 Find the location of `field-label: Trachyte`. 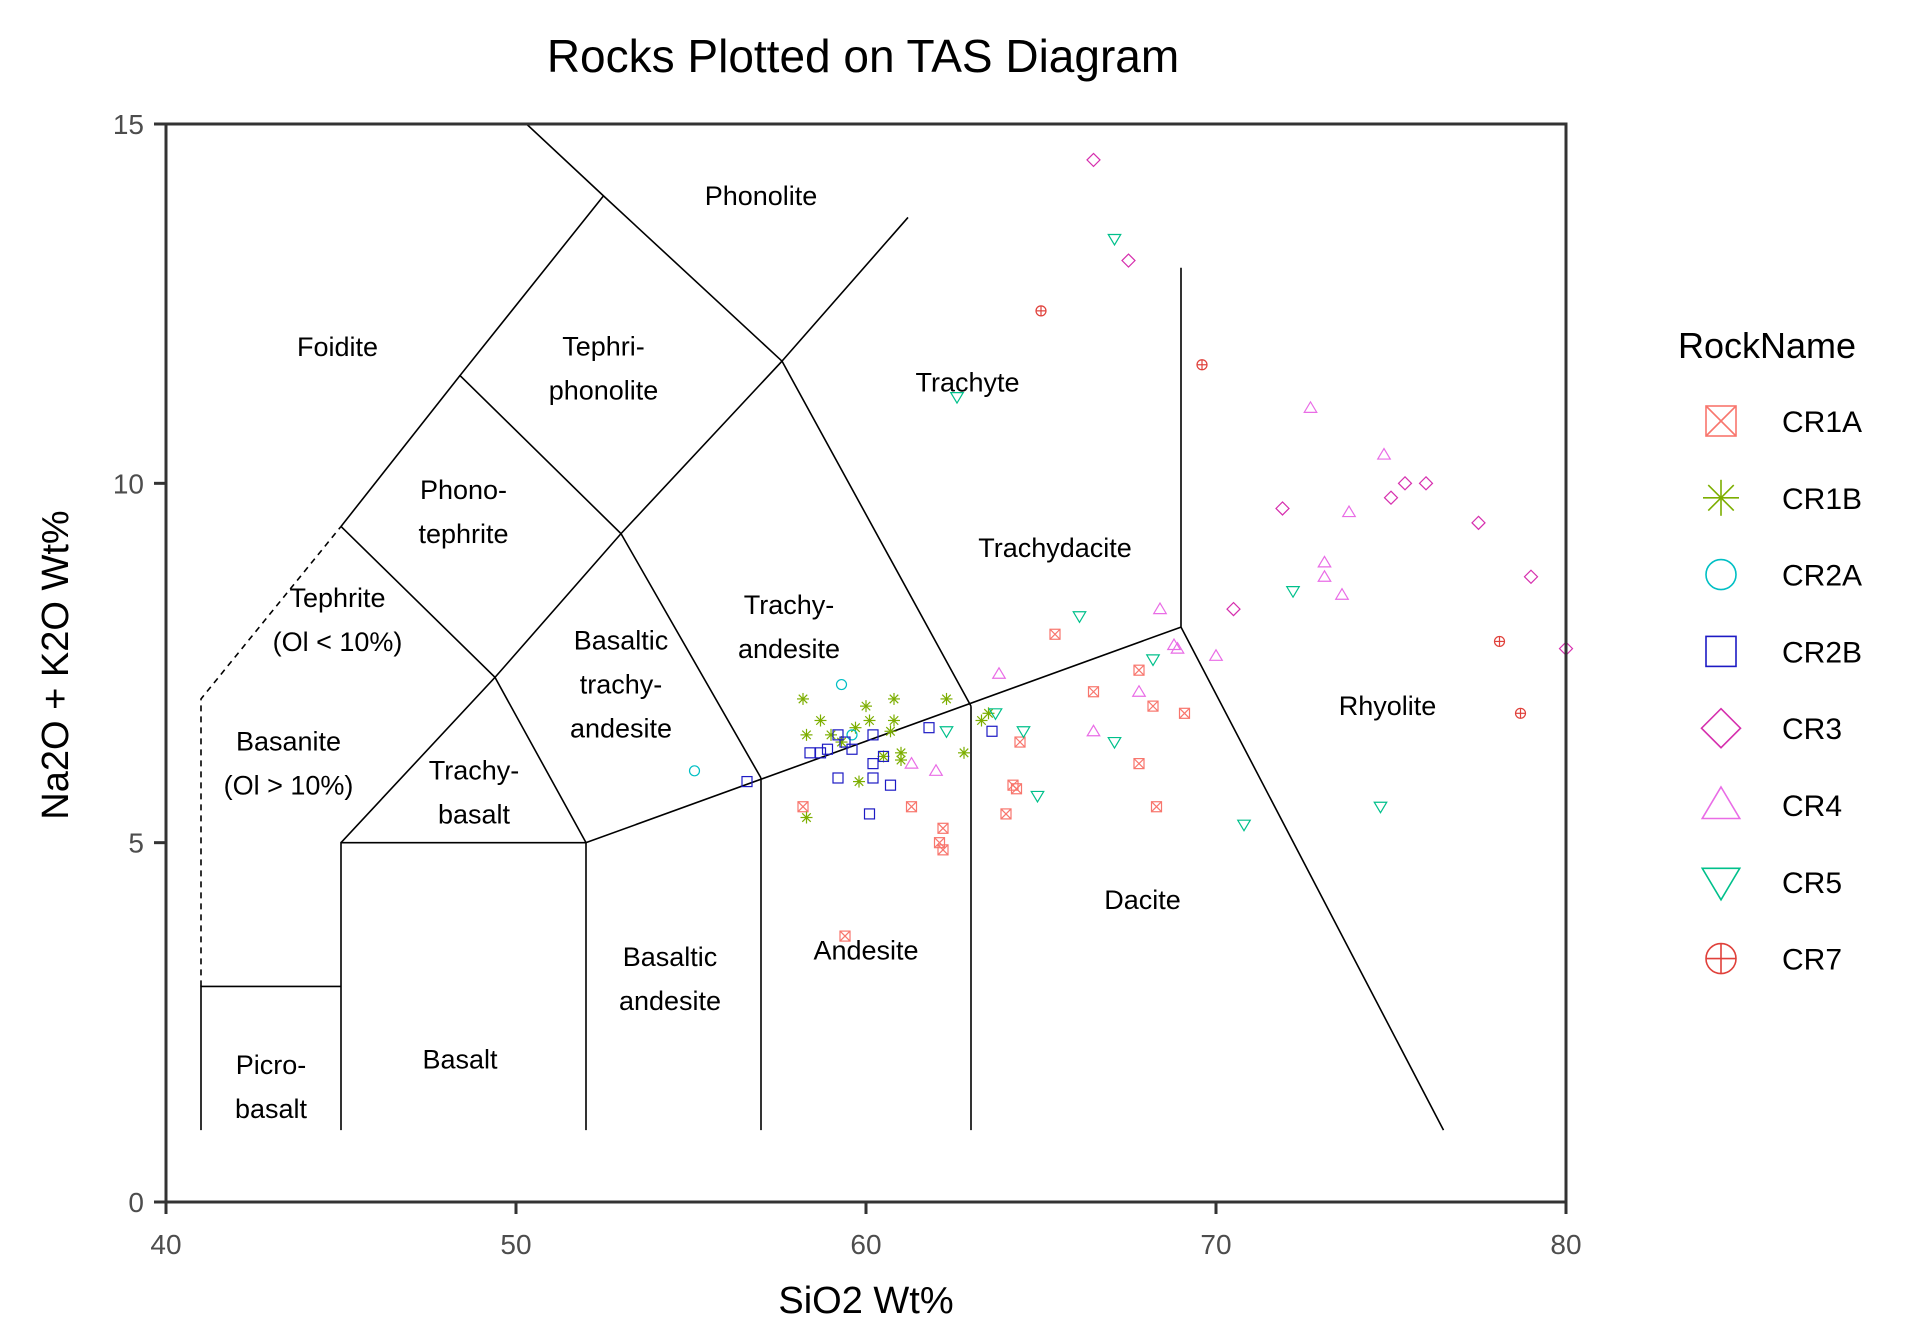

field-label: Trachyte is located at coordinates (967, 383).